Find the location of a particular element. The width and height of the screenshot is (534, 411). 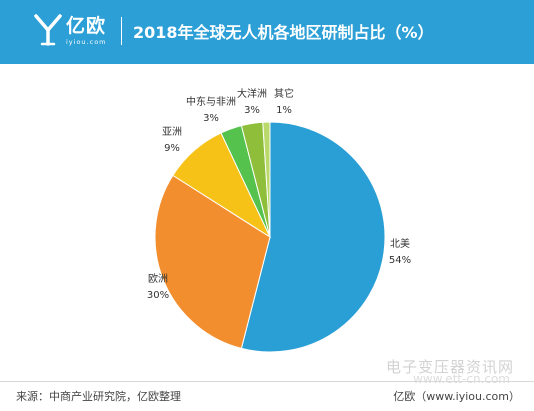

slice-label-1: 北美 is located at coordinates (400, 243).